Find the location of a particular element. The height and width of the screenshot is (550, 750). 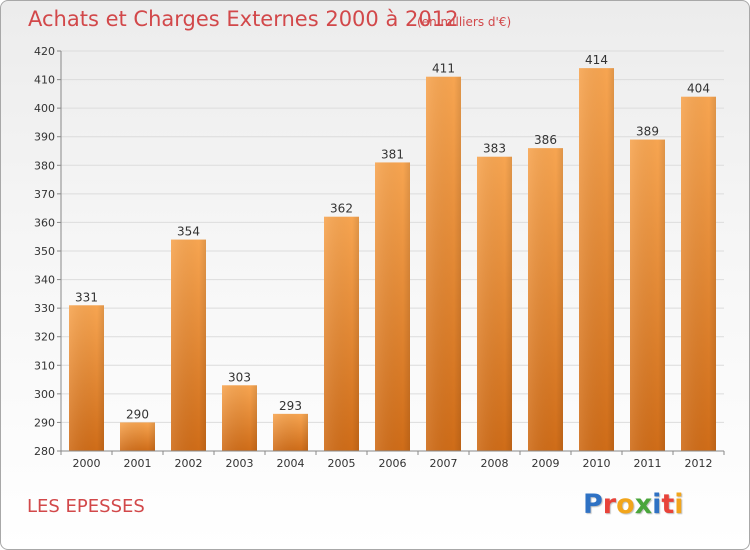

y-tick-label: 340 is located at coordinates (44, 280).